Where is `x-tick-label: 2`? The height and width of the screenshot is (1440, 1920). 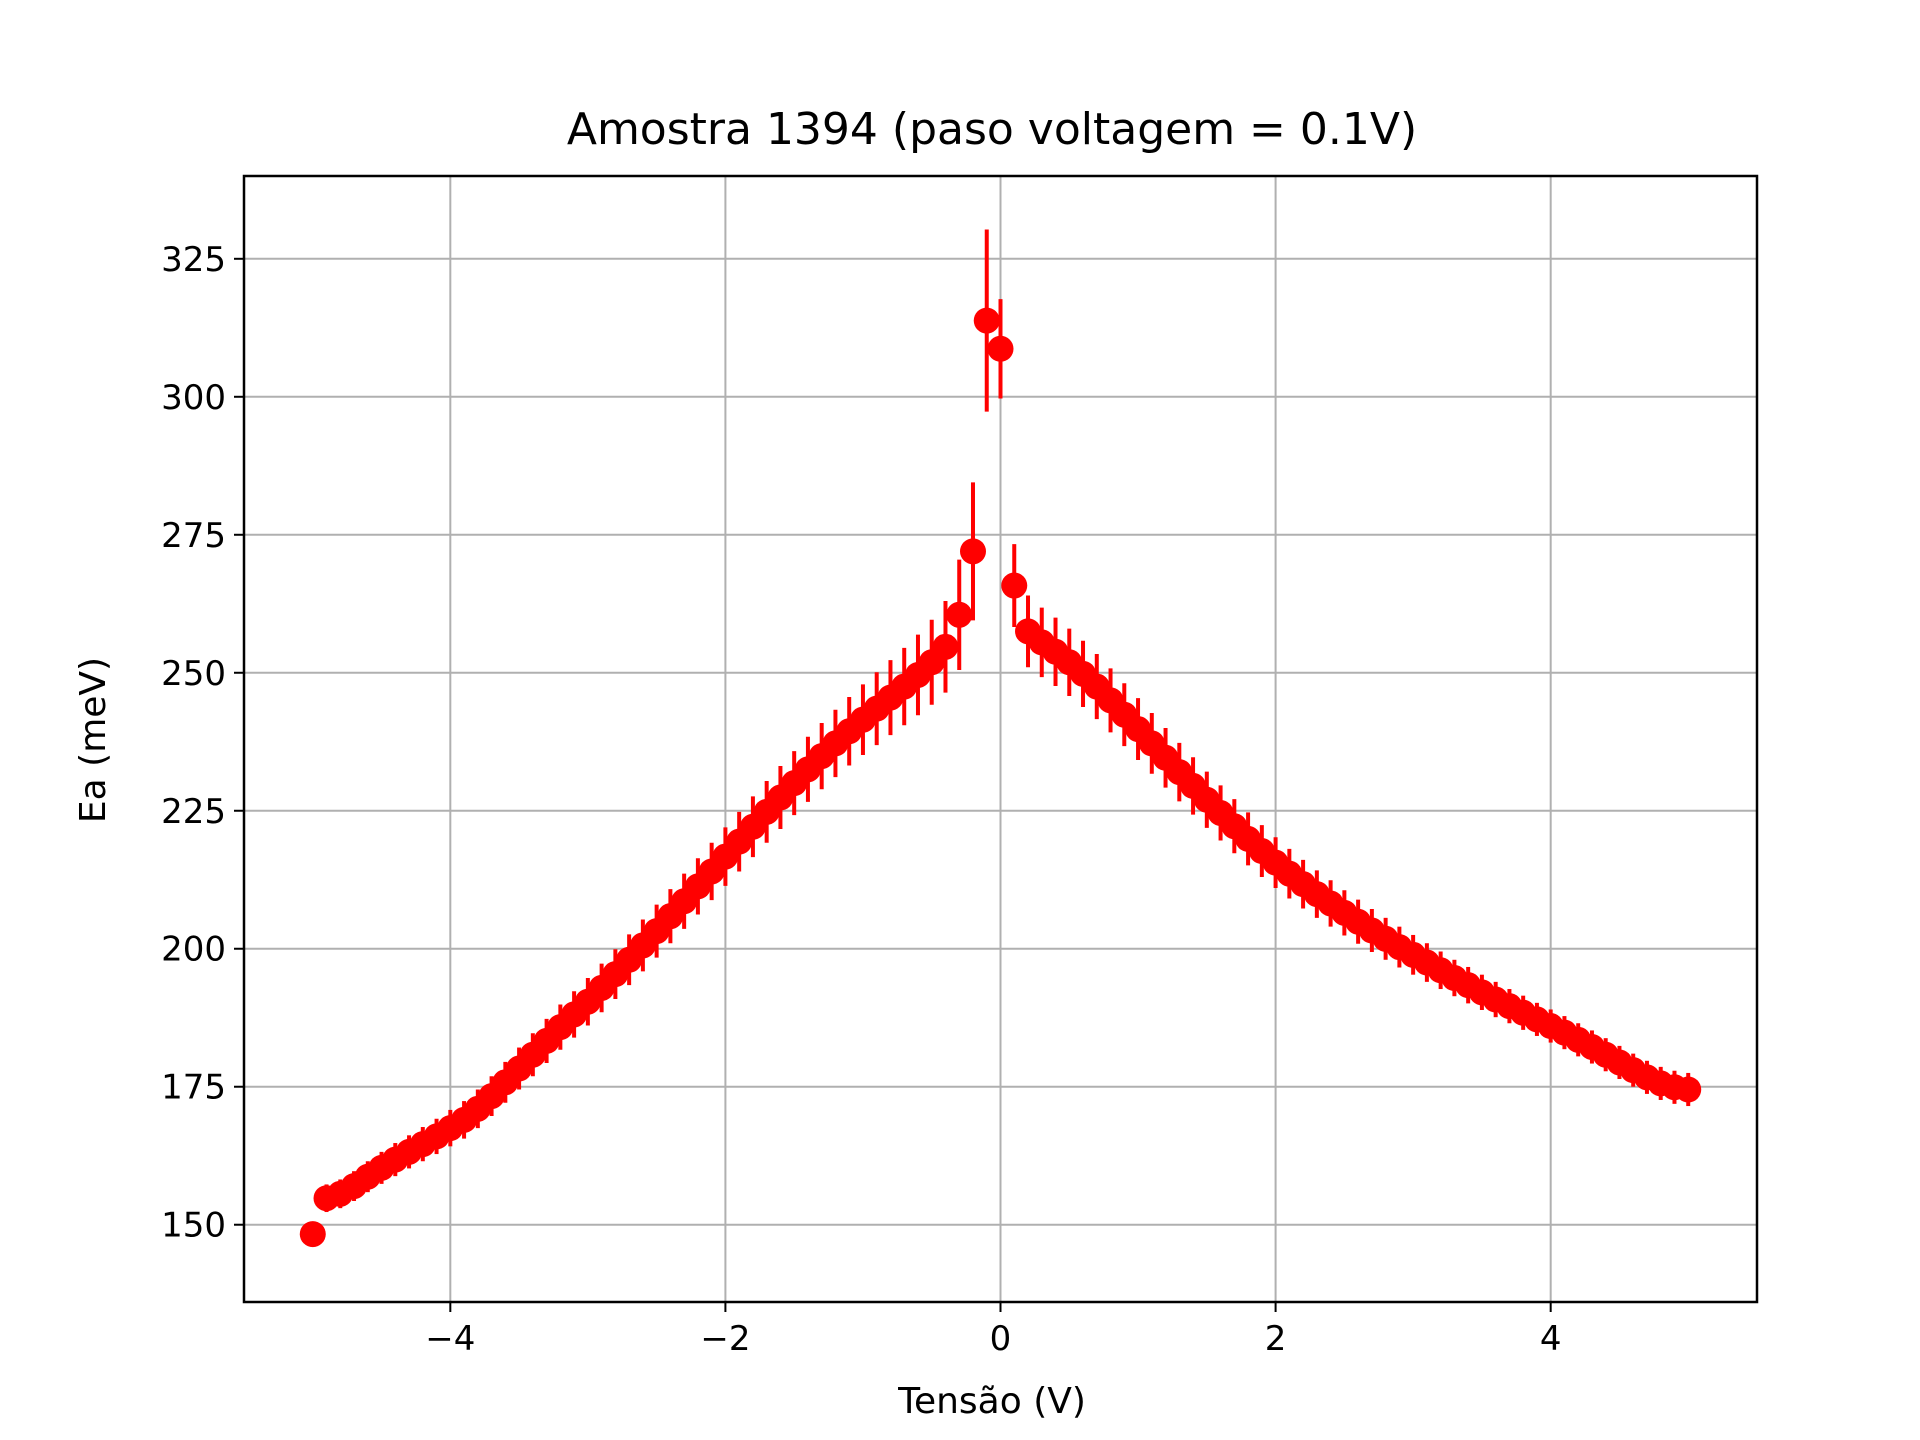 x-tick-label: 2 is located at coordinates (1276, 1339).